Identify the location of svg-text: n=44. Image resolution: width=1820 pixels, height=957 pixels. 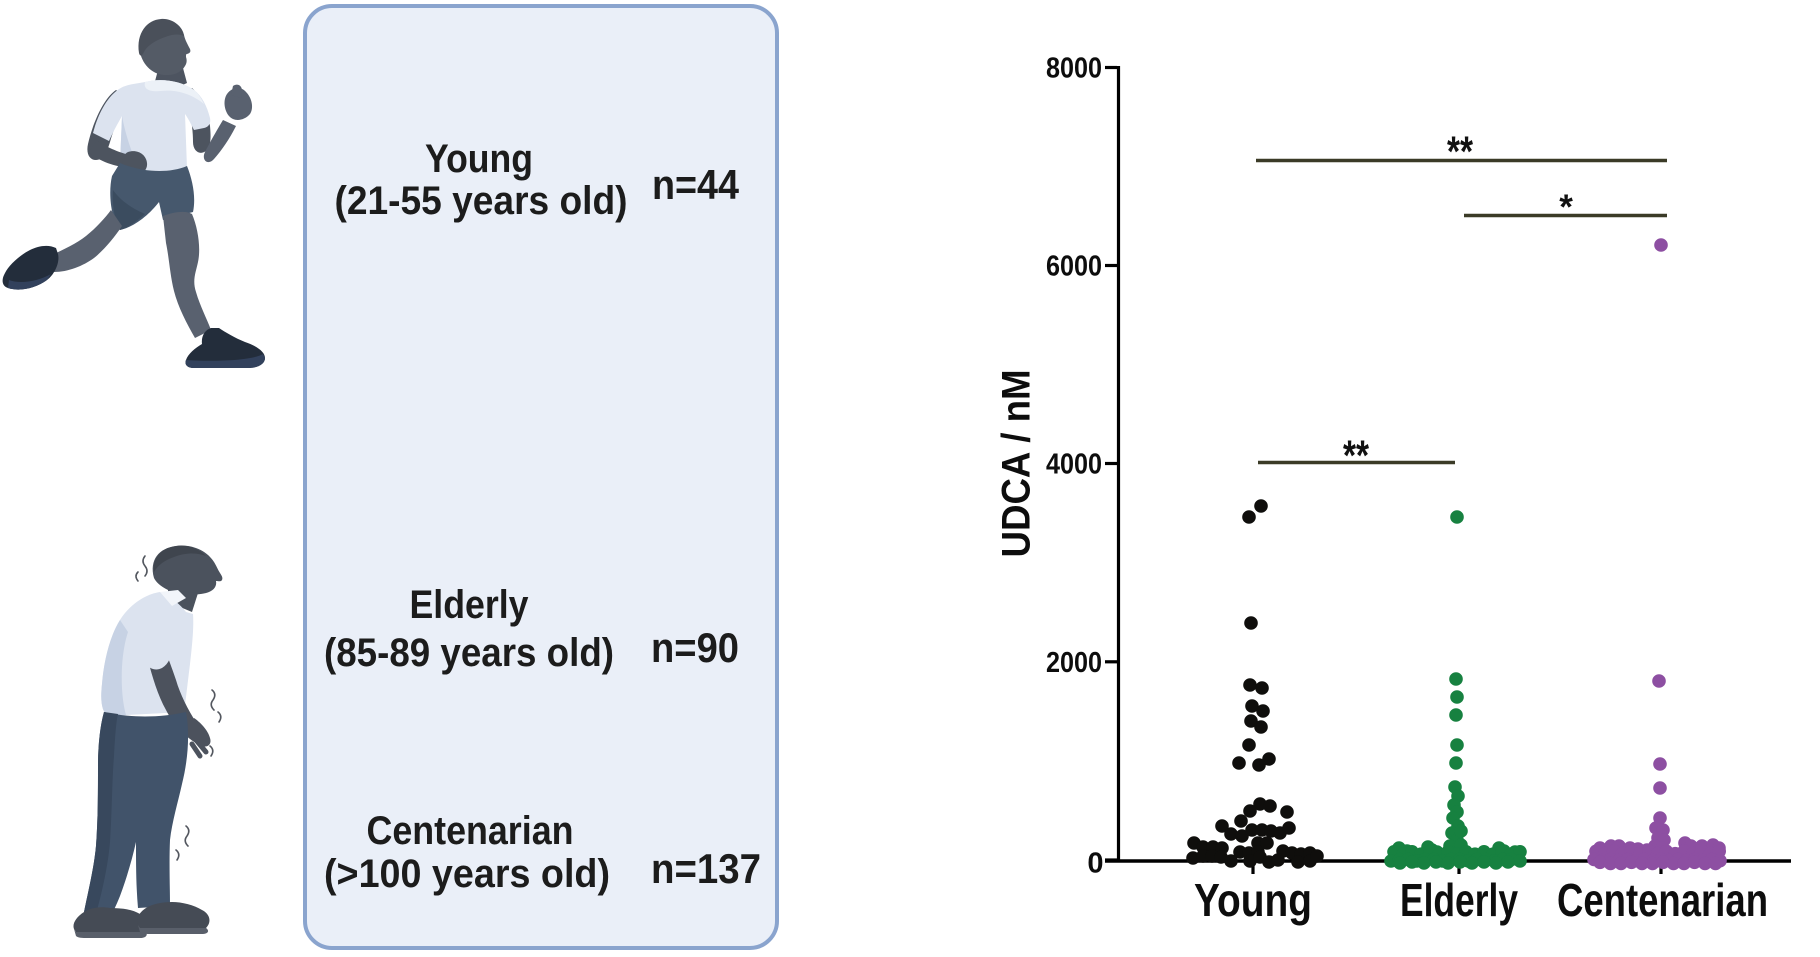
(696, 184).